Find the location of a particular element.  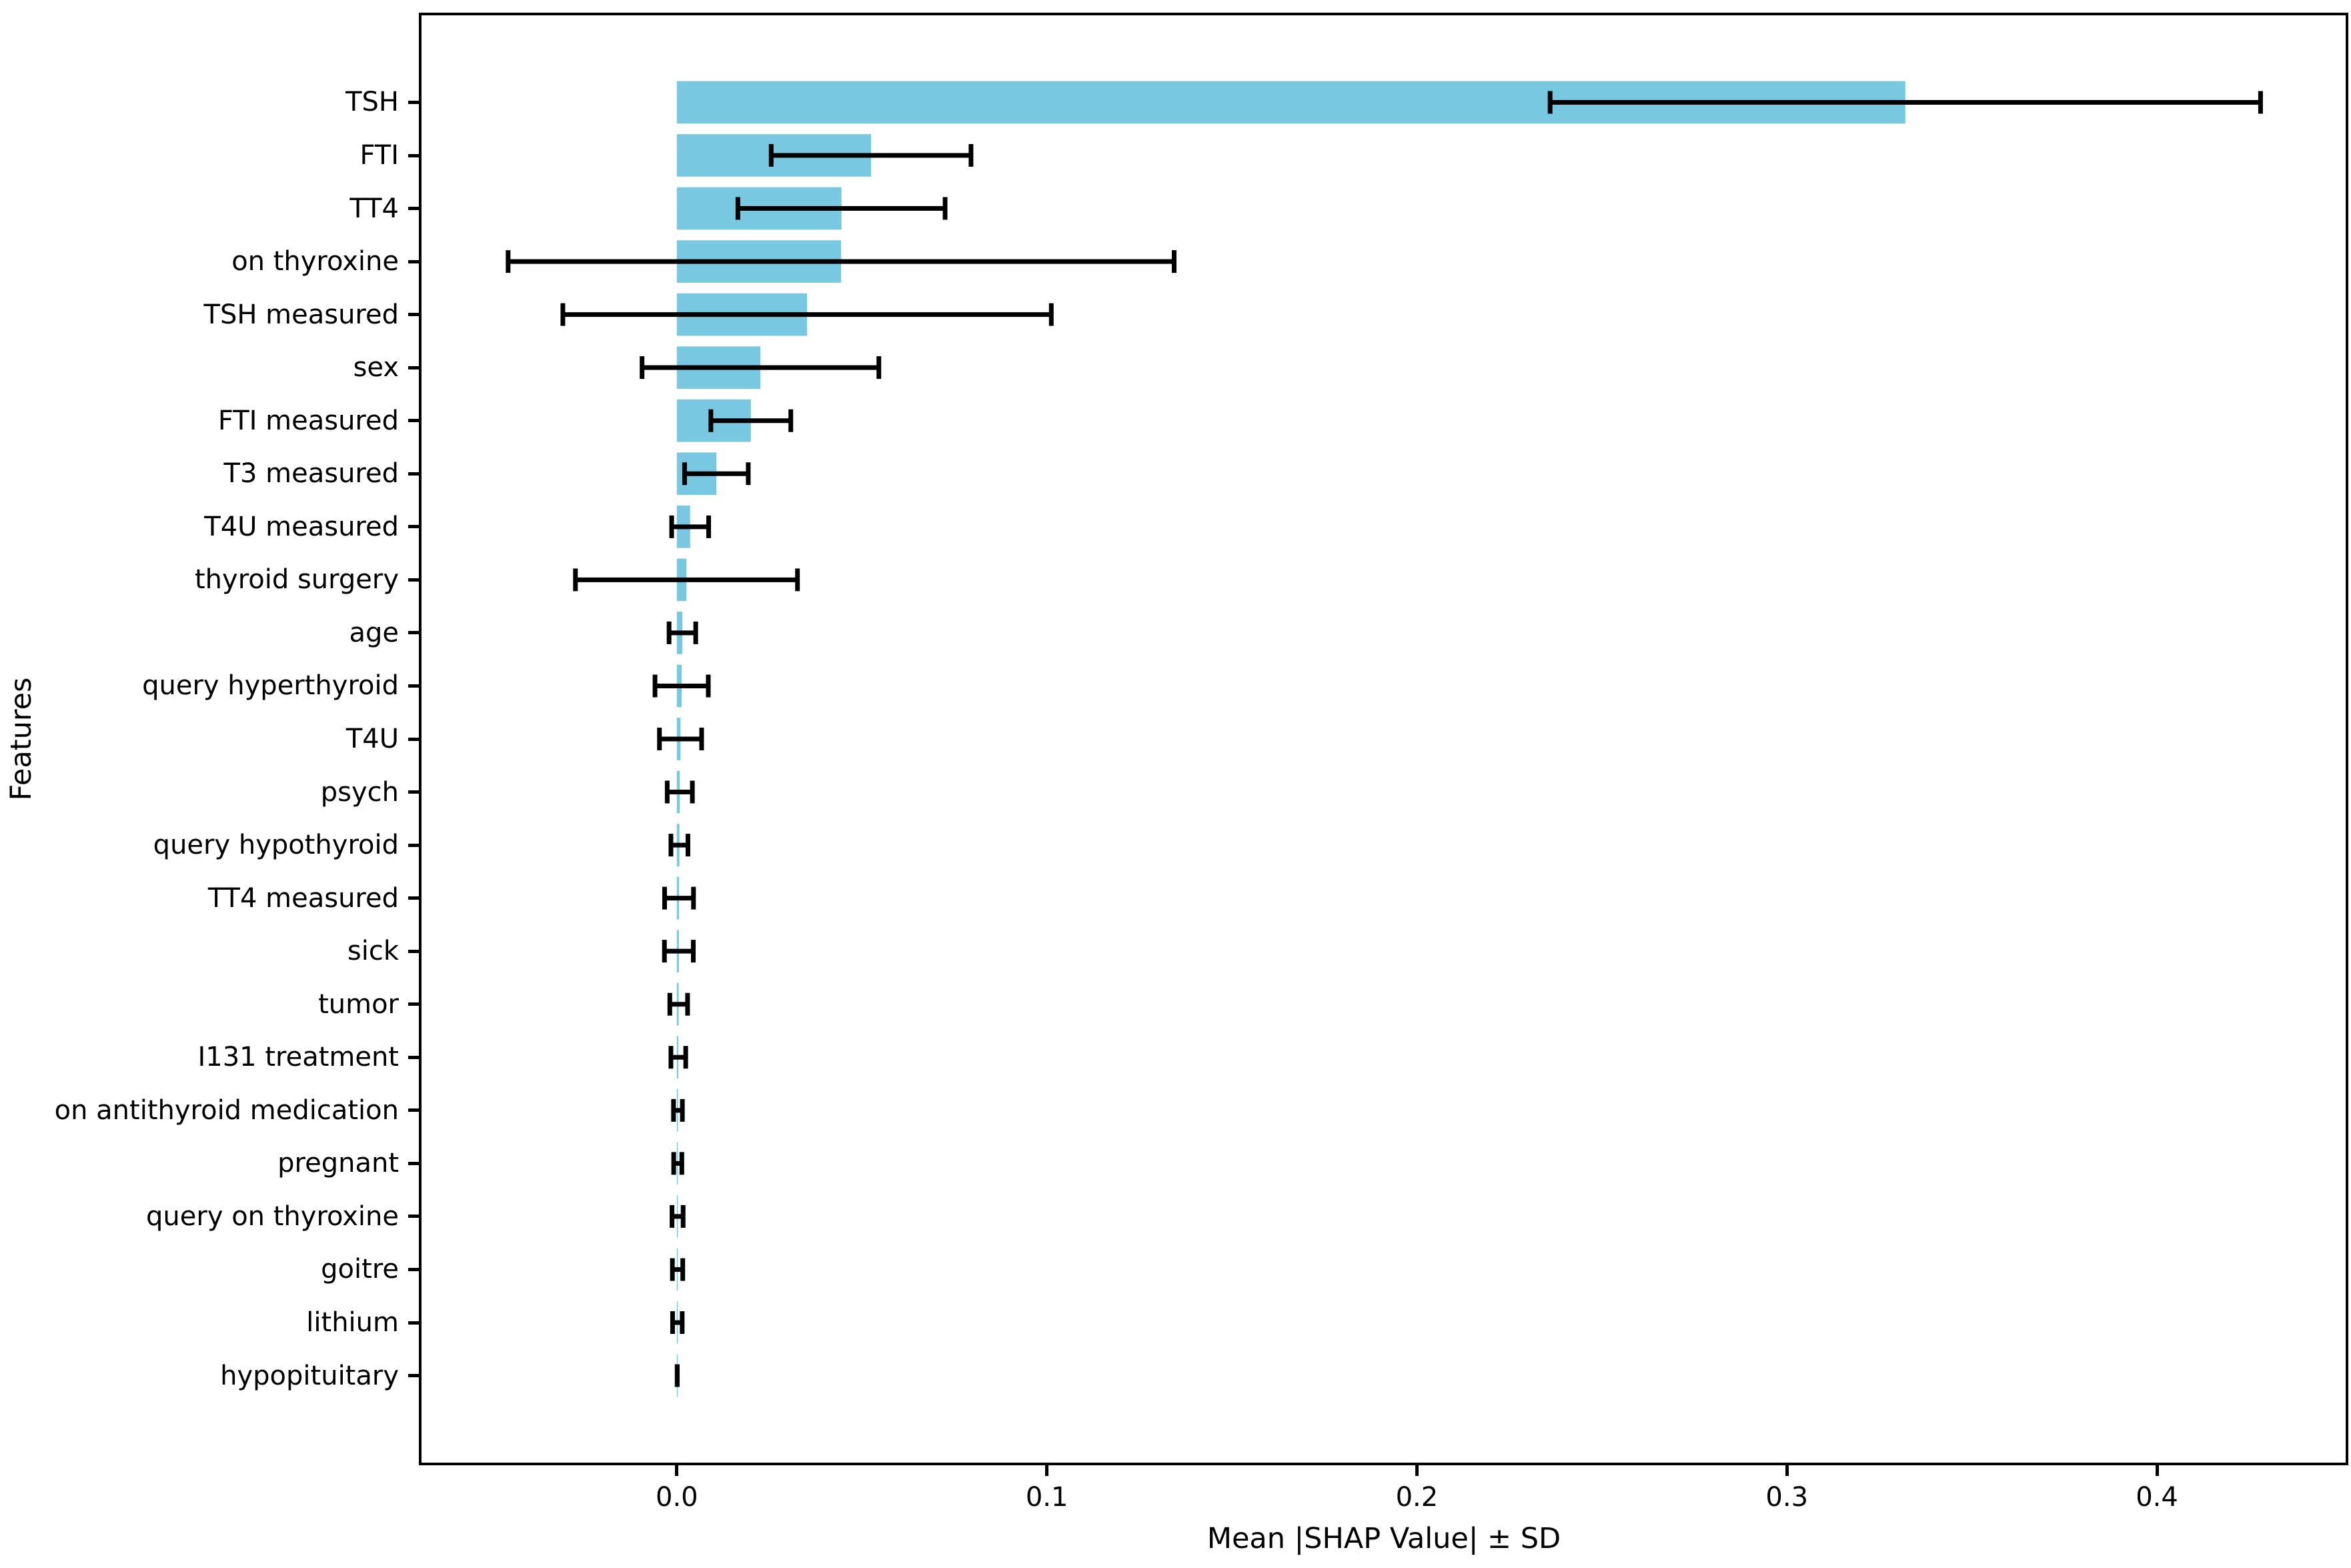

x-tick-label: 0.2 is located at coordinates (1417, 1498).